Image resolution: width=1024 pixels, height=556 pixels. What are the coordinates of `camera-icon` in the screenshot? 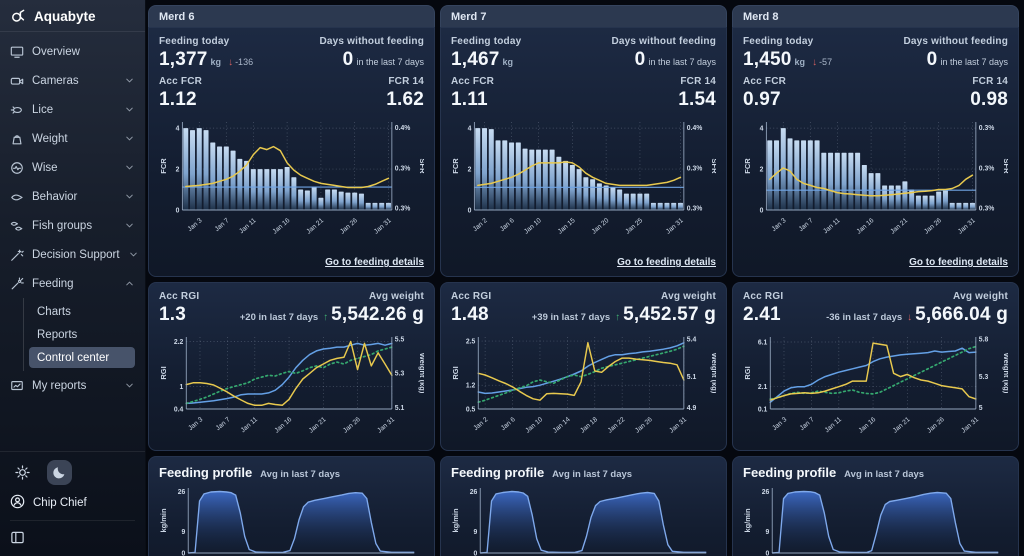 It's located at (17, 81).